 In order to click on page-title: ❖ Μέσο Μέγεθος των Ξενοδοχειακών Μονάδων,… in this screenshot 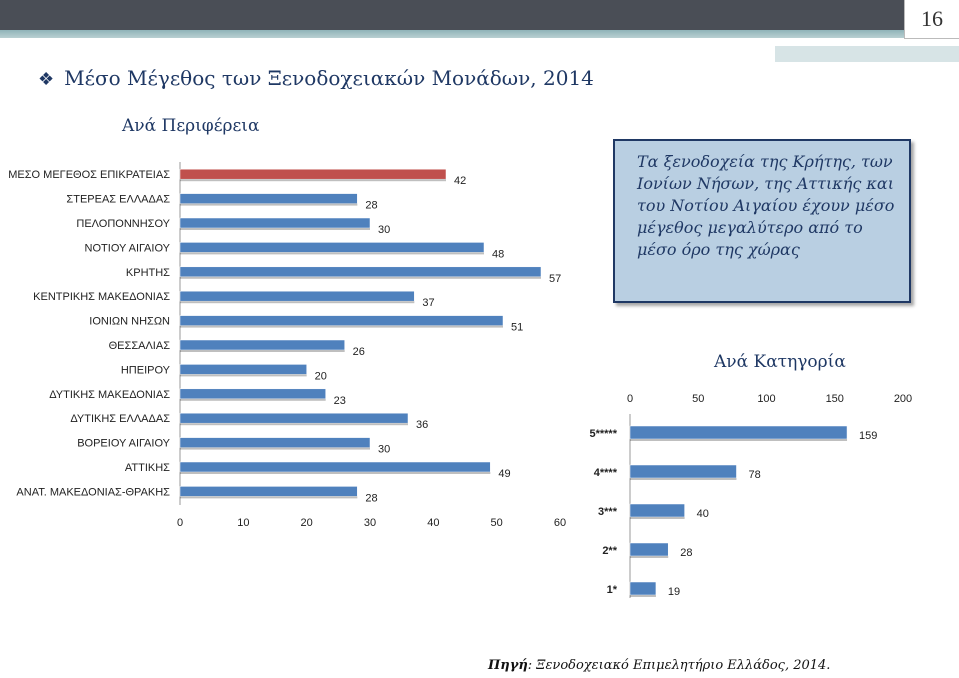, I will do `click(316, 78)`.